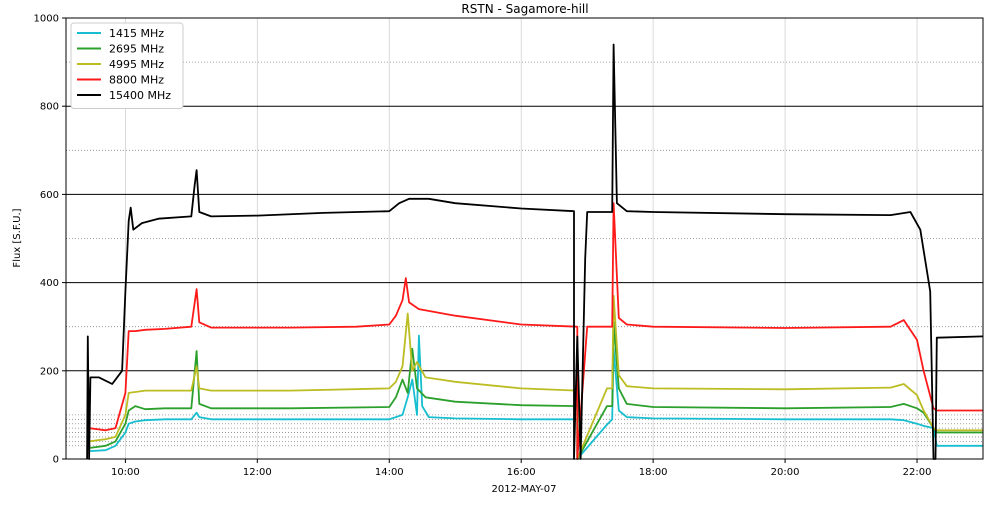  I want to click on y-tick-label: 200, so click(49, 371).